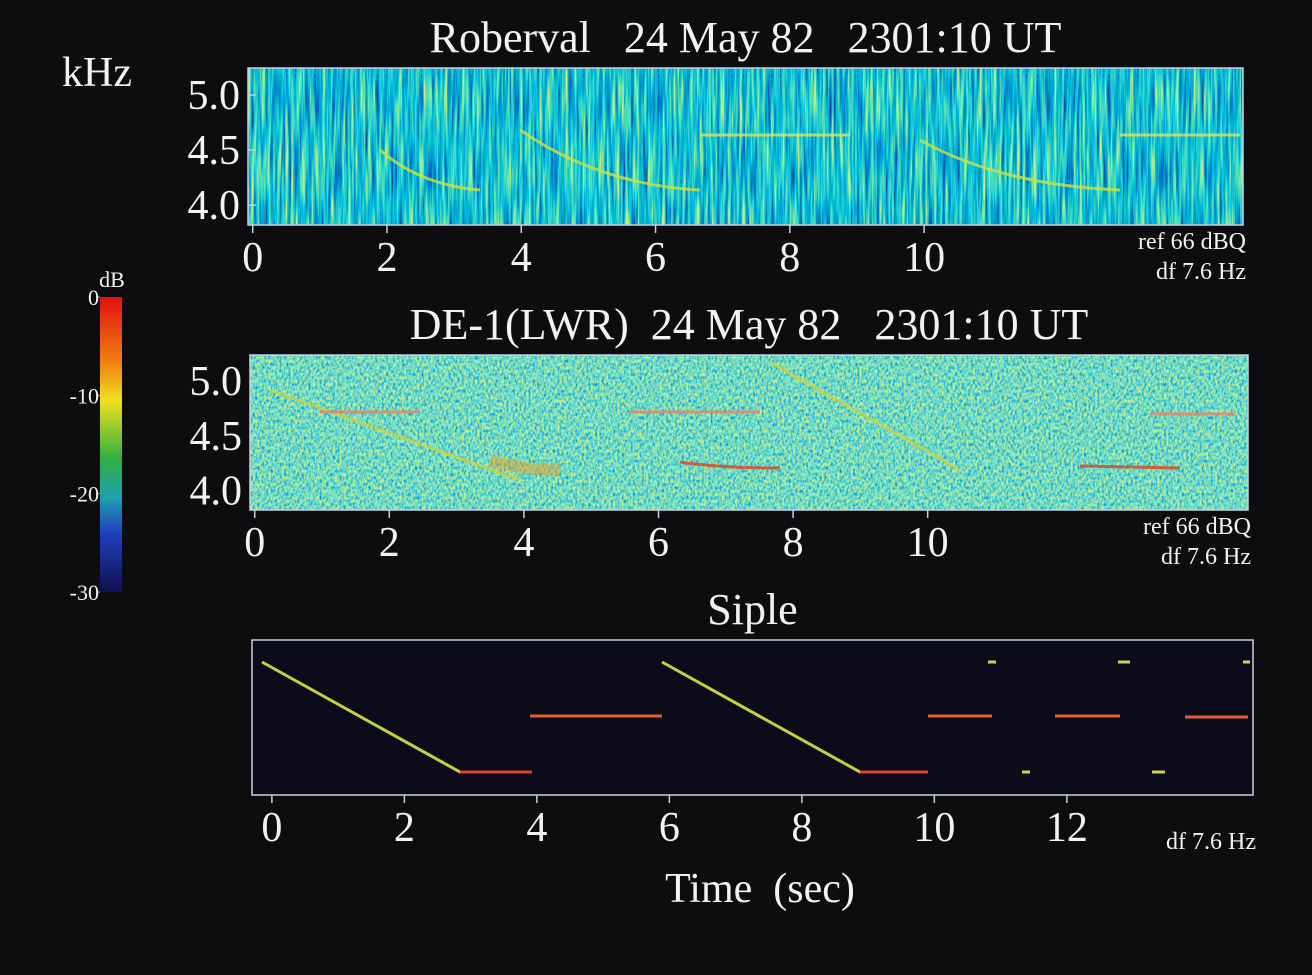 The height and width of the screenshot is (975, 1312). What do you see at coordinates (97, 73) in the screenshot?
I see `y-axis-label: kHz` at bounding box center [97, 73].